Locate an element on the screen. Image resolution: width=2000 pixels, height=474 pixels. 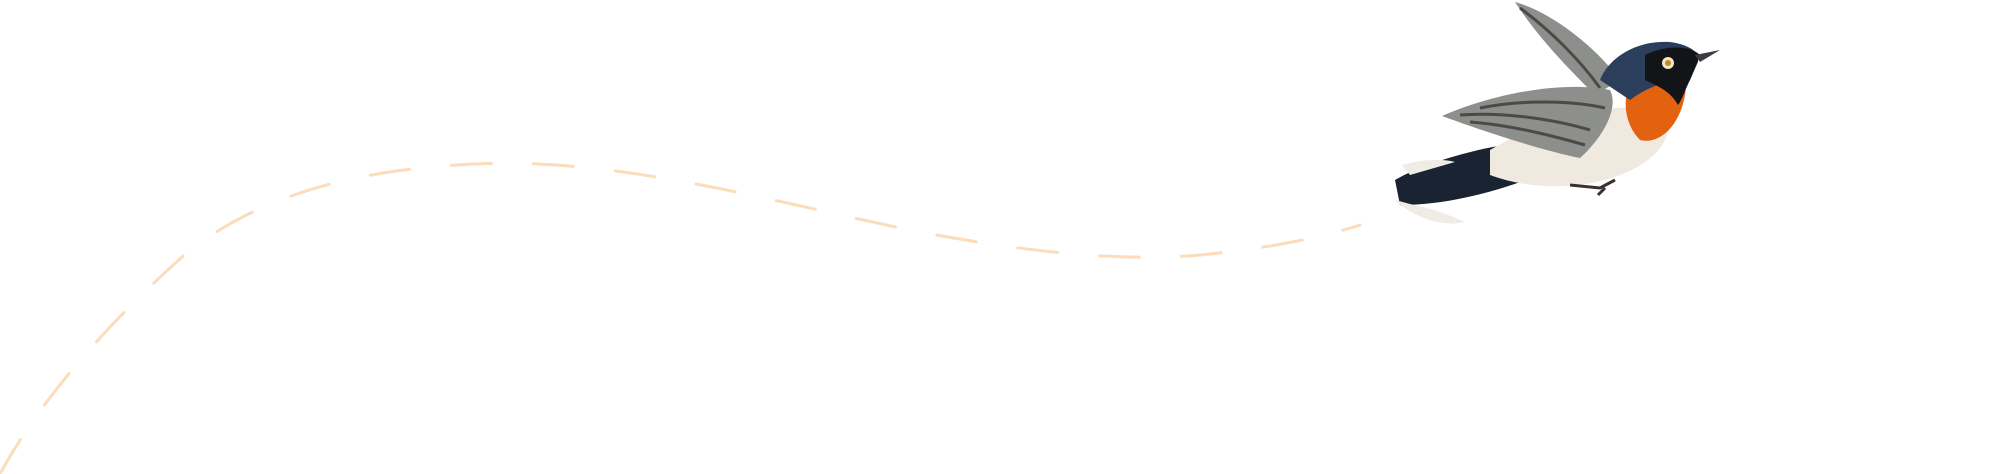
bird-icon is located at coordinates (1557, 113).